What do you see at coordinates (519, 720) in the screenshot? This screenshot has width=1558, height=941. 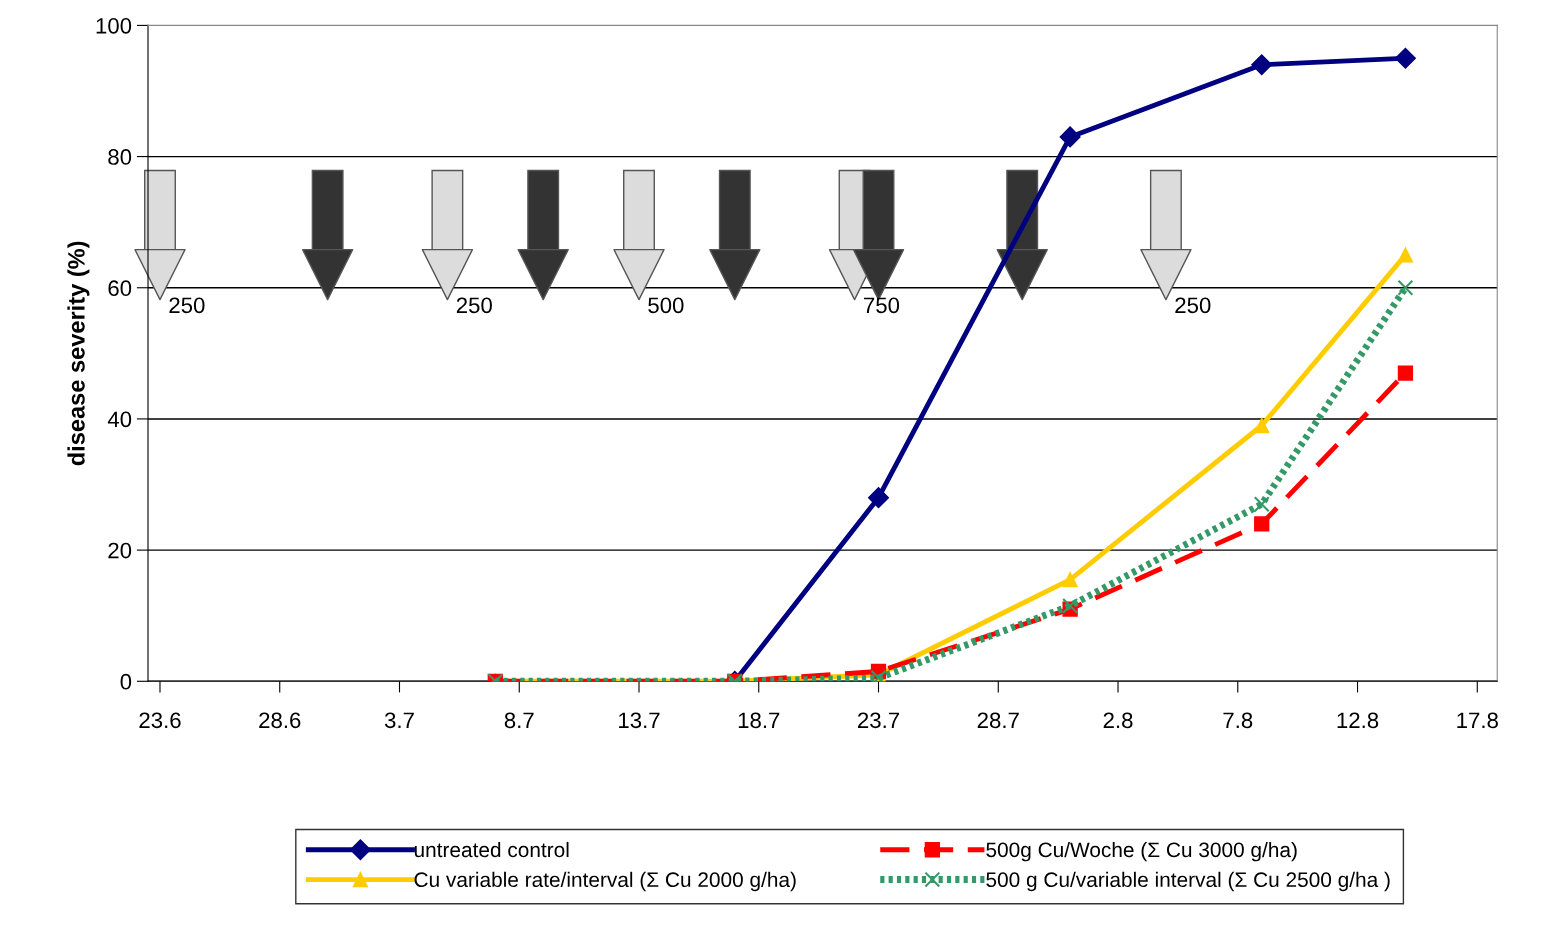 I see `x-tick-label: 8.7` at bounding box center [519, 720].